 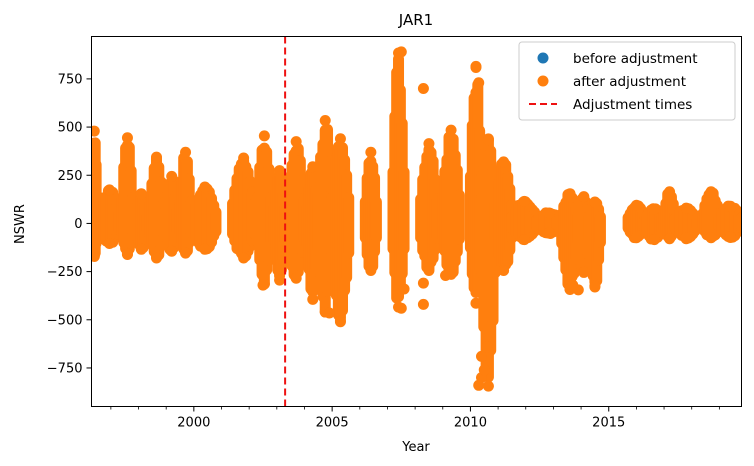 I want to click on y-tick-label: −750, so click(x=65, y=368).